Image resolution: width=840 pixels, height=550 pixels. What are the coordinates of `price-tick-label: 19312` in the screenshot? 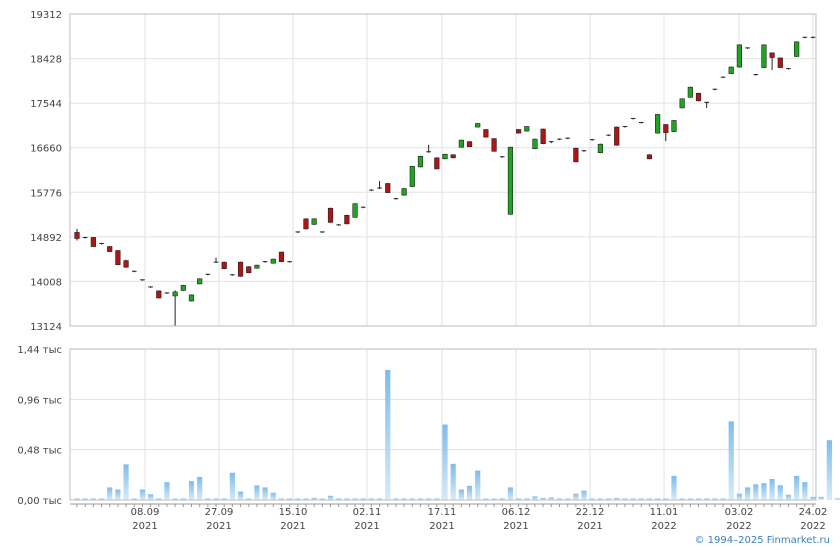 It's located at (46, 15).